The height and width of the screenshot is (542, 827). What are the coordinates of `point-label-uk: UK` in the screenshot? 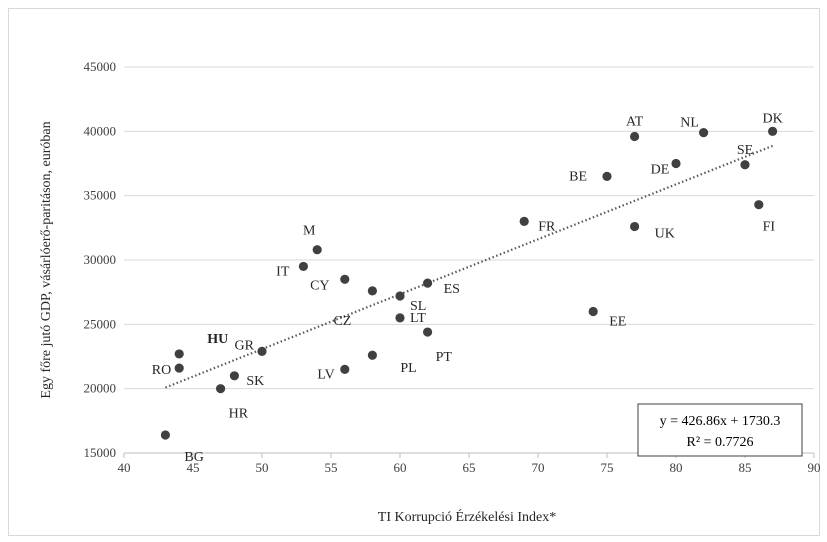 It's located at (665, 234).